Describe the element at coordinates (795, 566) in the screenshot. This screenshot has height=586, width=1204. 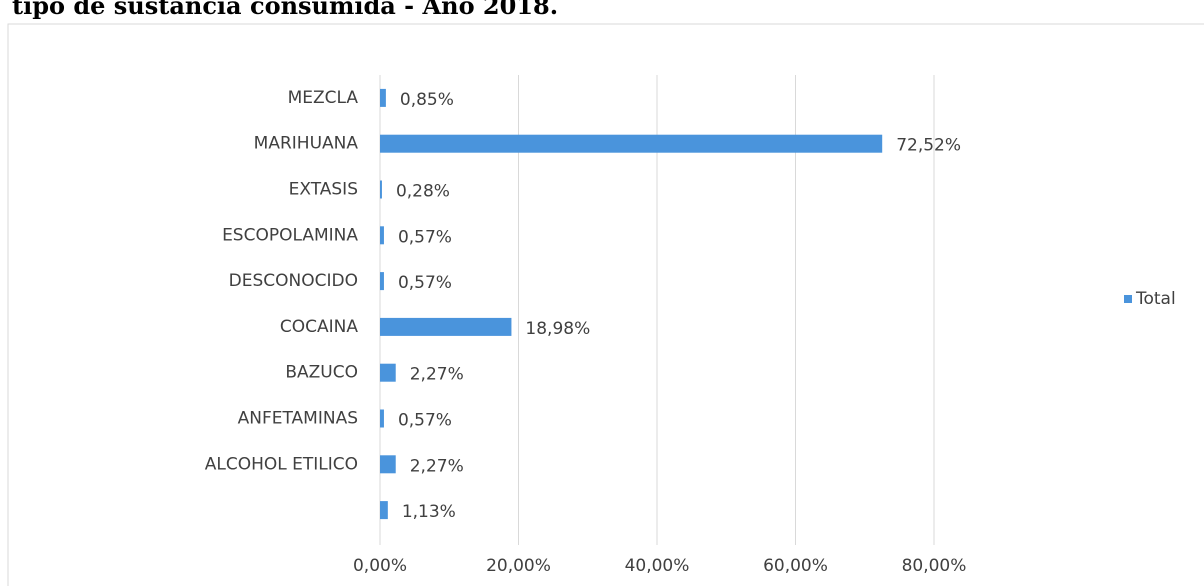
I see `x-tick-label: 60,00%` at that location.